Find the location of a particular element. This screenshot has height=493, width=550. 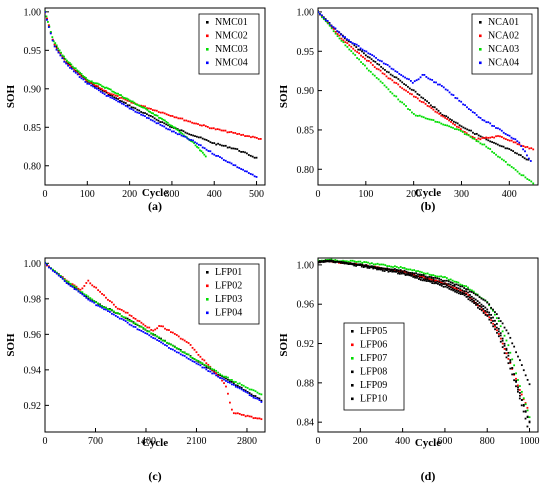

y-tick-label: 0.90 is located at coordinates (306, 91).